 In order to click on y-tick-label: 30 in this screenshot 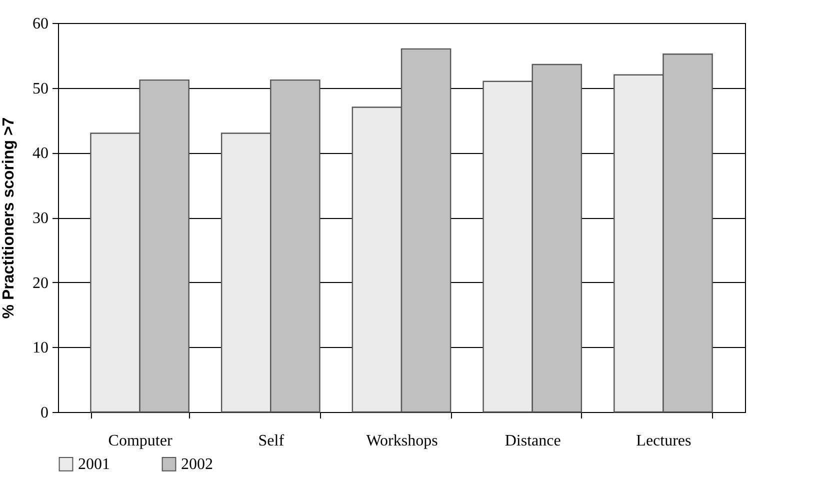, I will do `click(40, 218)`.